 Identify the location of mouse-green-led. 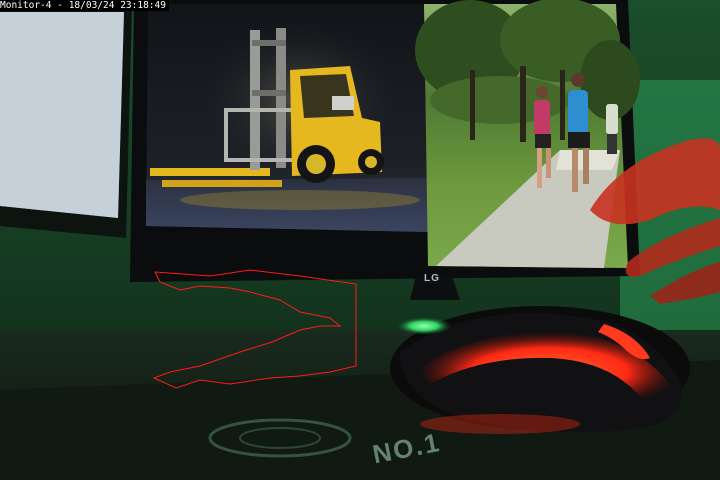
(424, 326).